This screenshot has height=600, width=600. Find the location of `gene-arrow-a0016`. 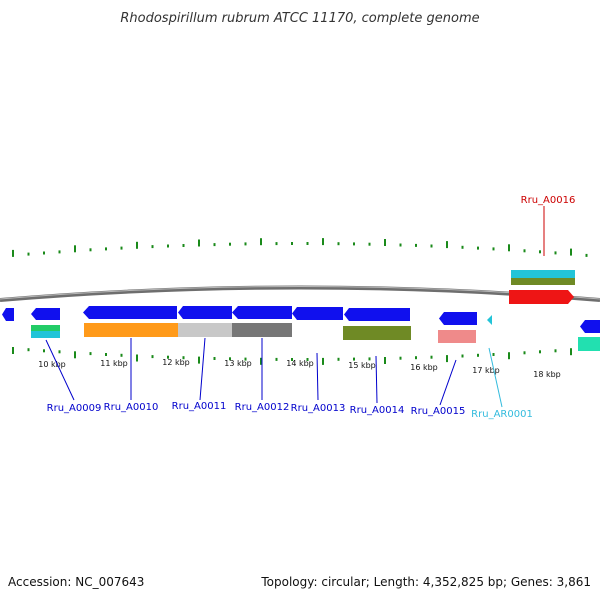

gene-arrow-a0016 is located at coordinates (541, 297).